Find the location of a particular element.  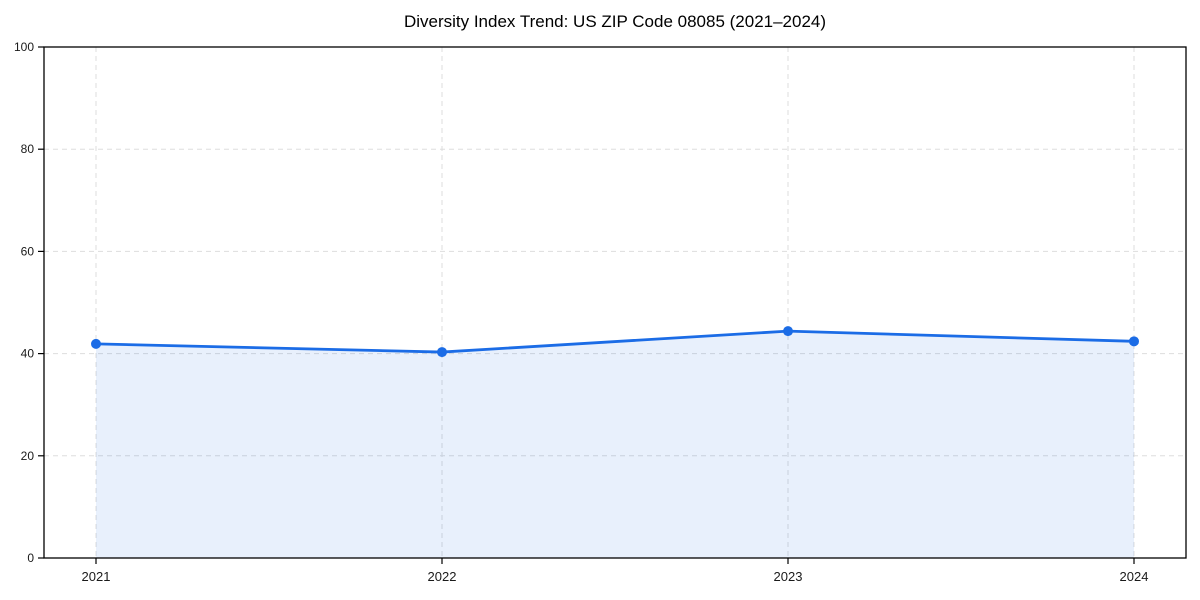

x-tick-label: 2023 is located at coordinates (788, 576).